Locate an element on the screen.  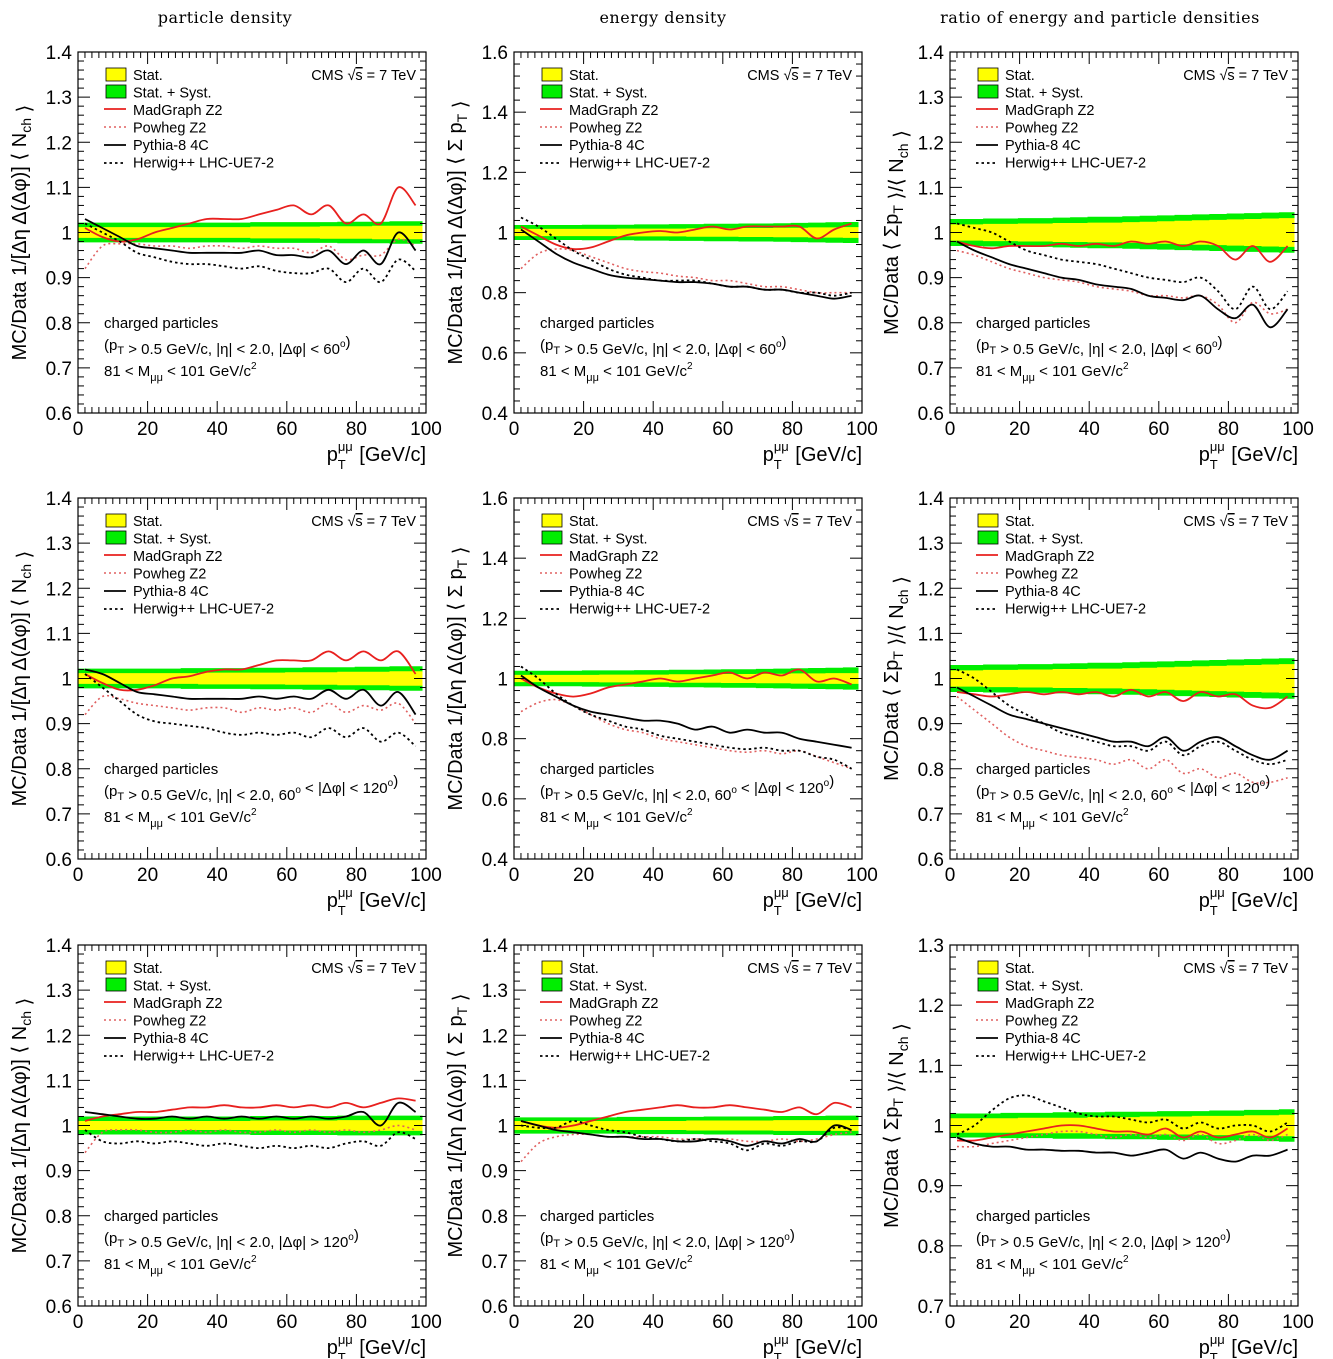
y-tick-label: 1.3 is located at coordinates (931, 544).